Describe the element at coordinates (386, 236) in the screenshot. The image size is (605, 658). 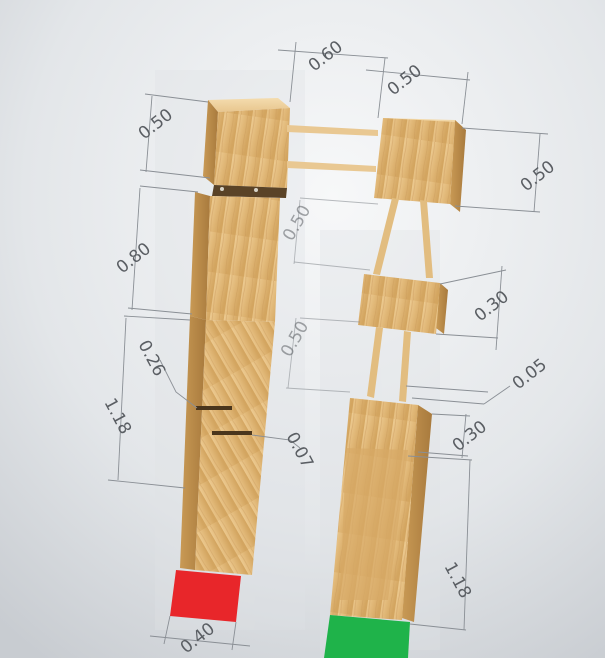
I see `right-upper-strut-left` at that location.